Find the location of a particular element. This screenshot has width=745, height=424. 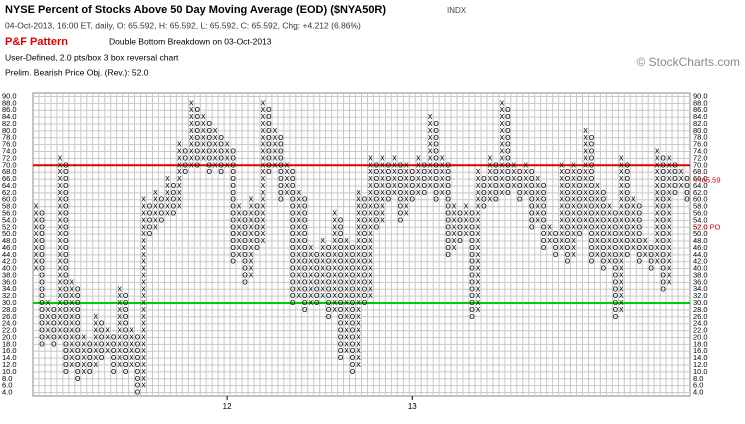

price-annotation: 52.0 PO is located at coordinates (707, 226).